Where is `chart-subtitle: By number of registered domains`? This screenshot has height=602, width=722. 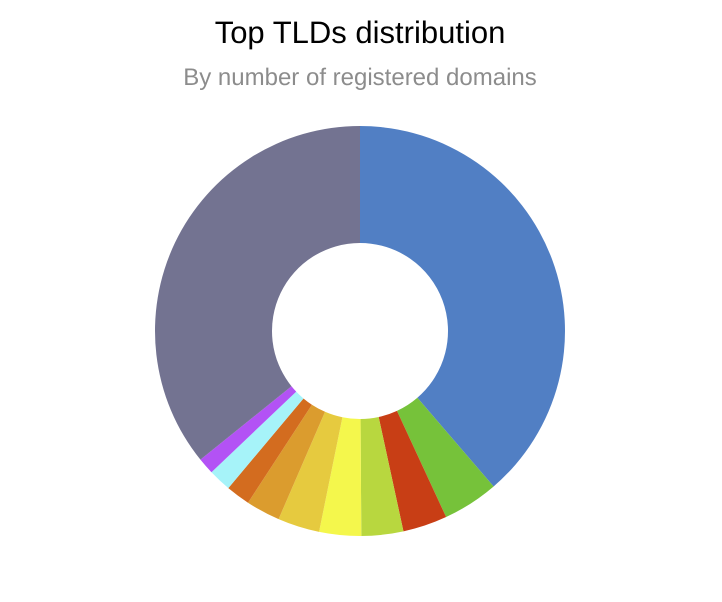 chart-subtitle: By number of registered domains is located at coordinates (360, 77).